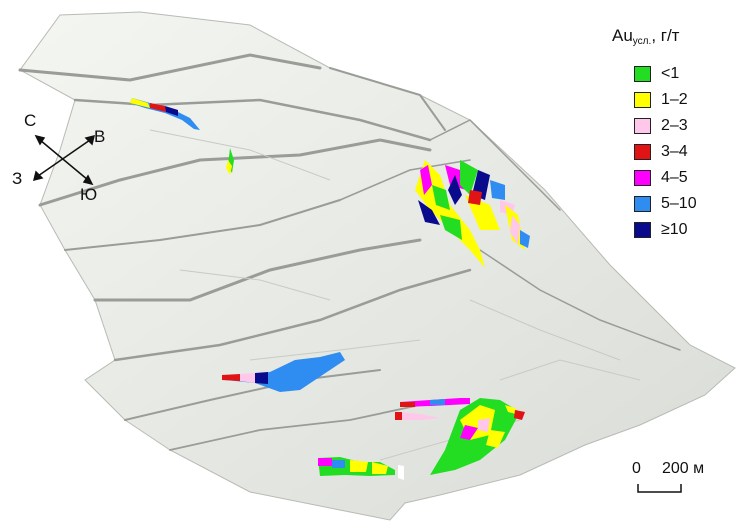 Image resolution: width=737 pixels, height=530 pixels. Describe the element at coordinates (642, 41) in the screenshot. I see `legend-title-sub: усл.` at that location.